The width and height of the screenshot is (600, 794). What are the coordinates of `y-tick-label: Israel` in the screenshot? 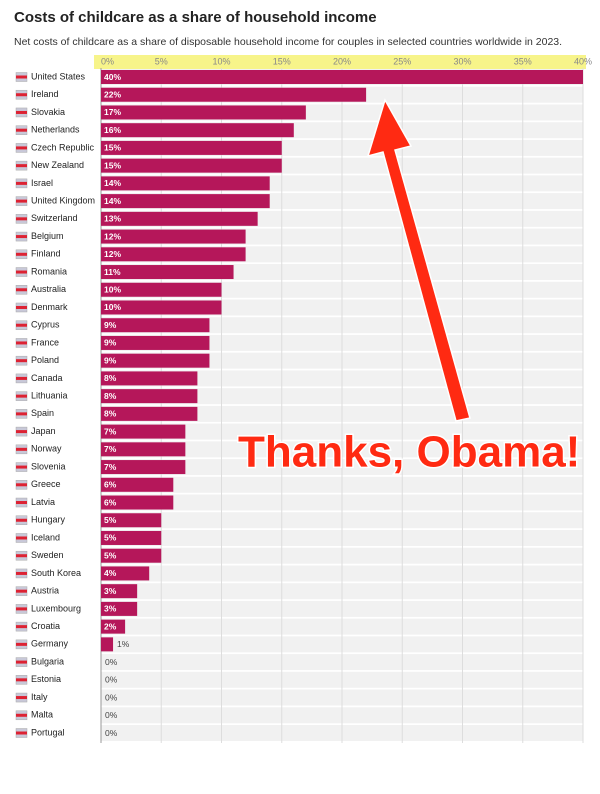 It's located at (42, 183).